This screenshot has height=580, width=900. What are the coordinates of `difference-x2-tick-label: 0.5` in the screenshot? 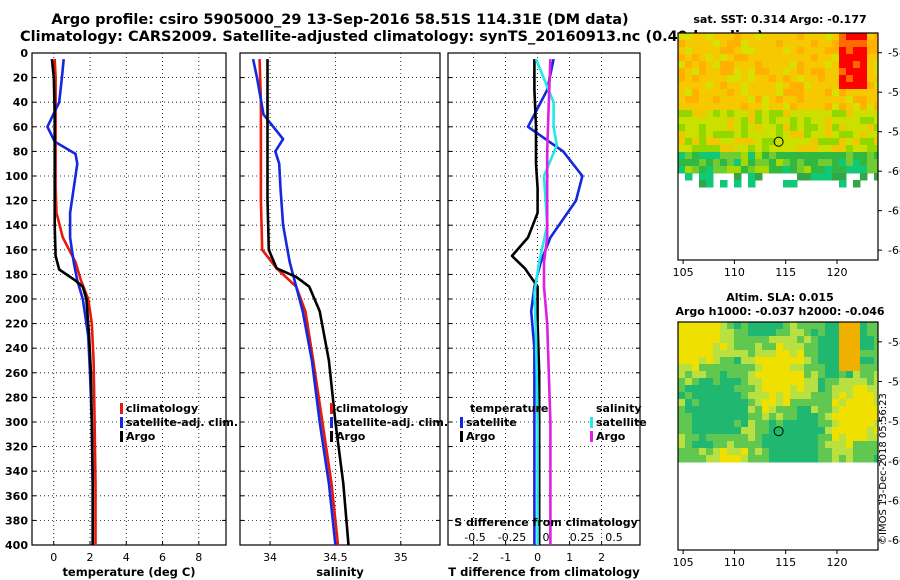 It's located at (614, 537).